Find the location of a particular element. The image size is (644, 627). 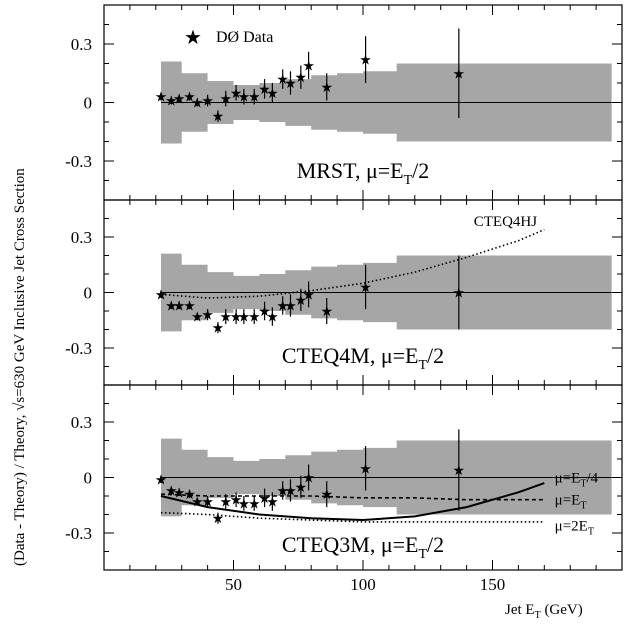

curve-label: μ=ET/4 is located at coordinates (577, 480).